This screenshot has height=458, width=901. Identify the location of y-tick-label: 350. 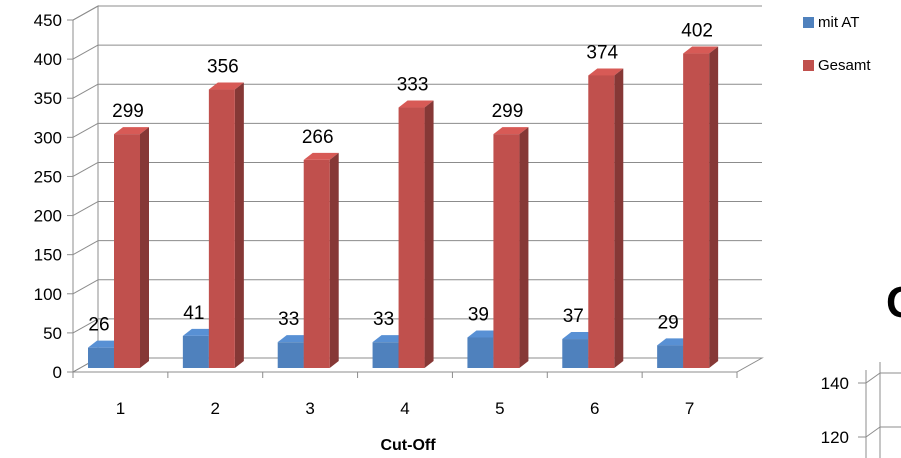
(48, 98).